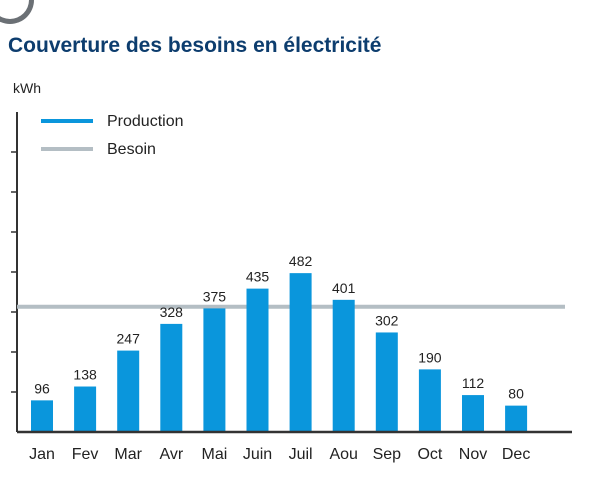 The image size is (590, 490). I want to click on x-tick-label: Avr, so click(171, 454).